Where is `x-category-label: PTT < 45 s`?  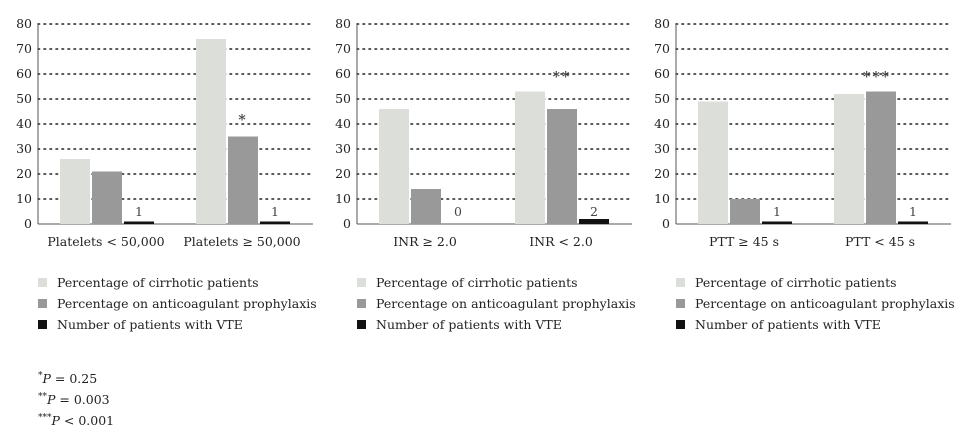 x-category-label: PTT < 45 s is located at coordinates (880, 241).